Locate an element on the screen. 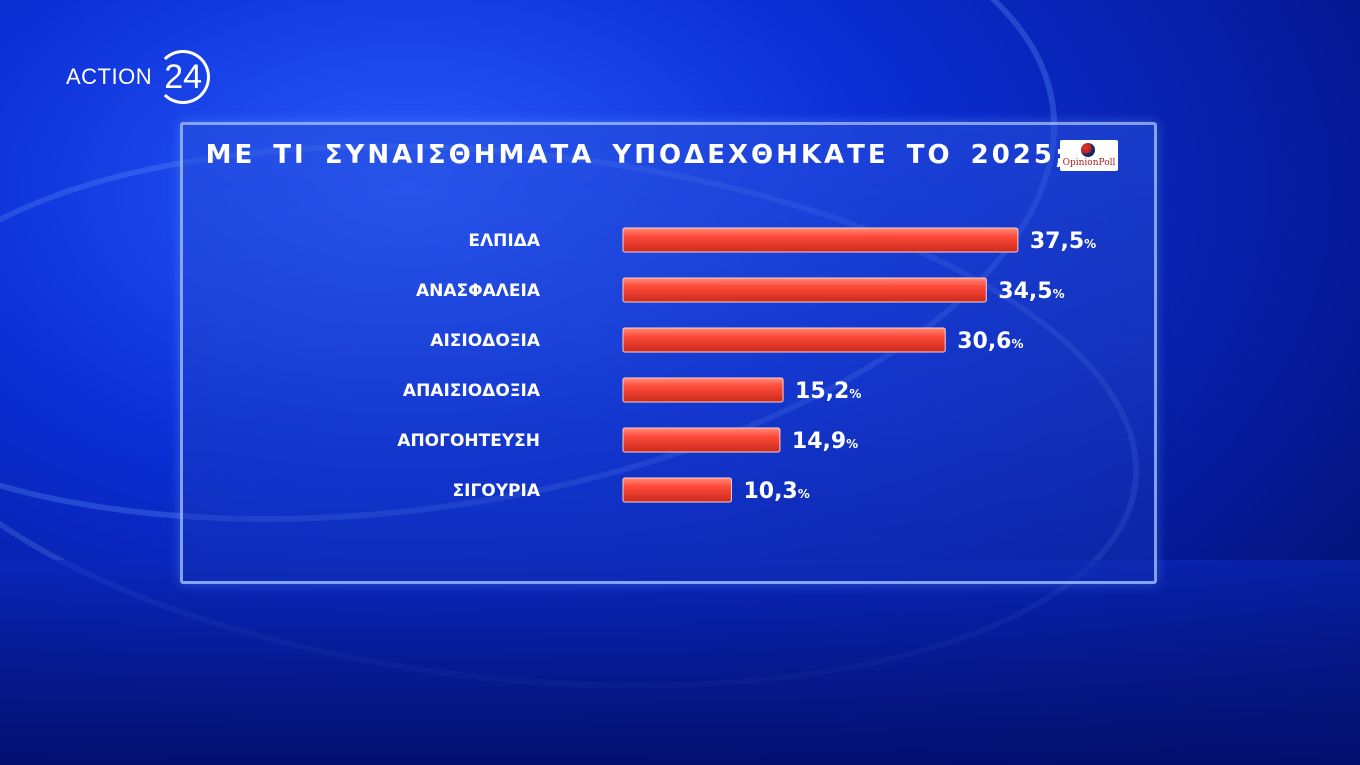  value-number: 34,5 is located at coordinates (1025, 291).